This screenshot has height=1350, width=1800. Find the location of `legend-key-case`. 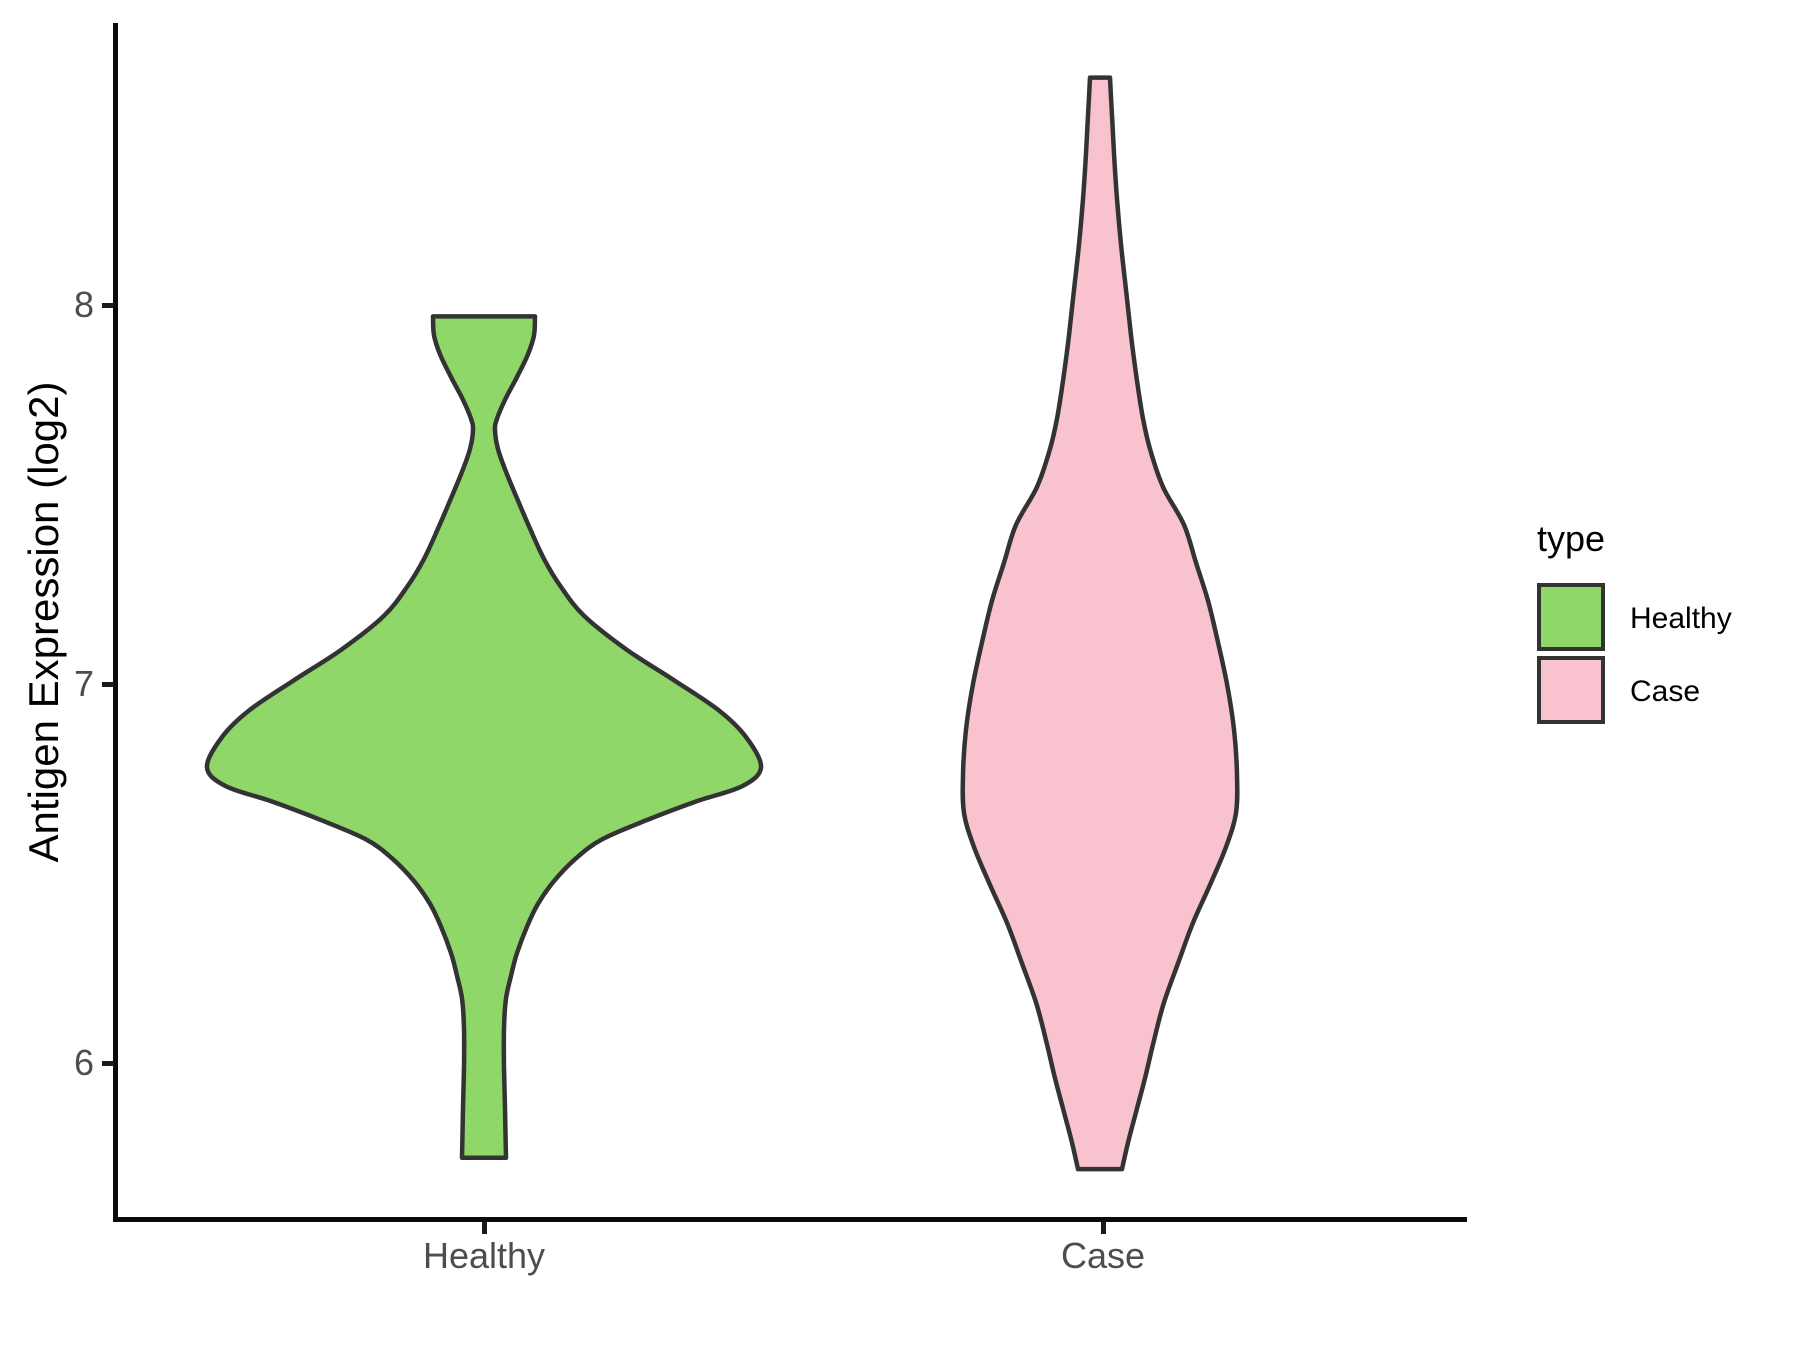

legend-key-case is located at coordinates (1571, 690).